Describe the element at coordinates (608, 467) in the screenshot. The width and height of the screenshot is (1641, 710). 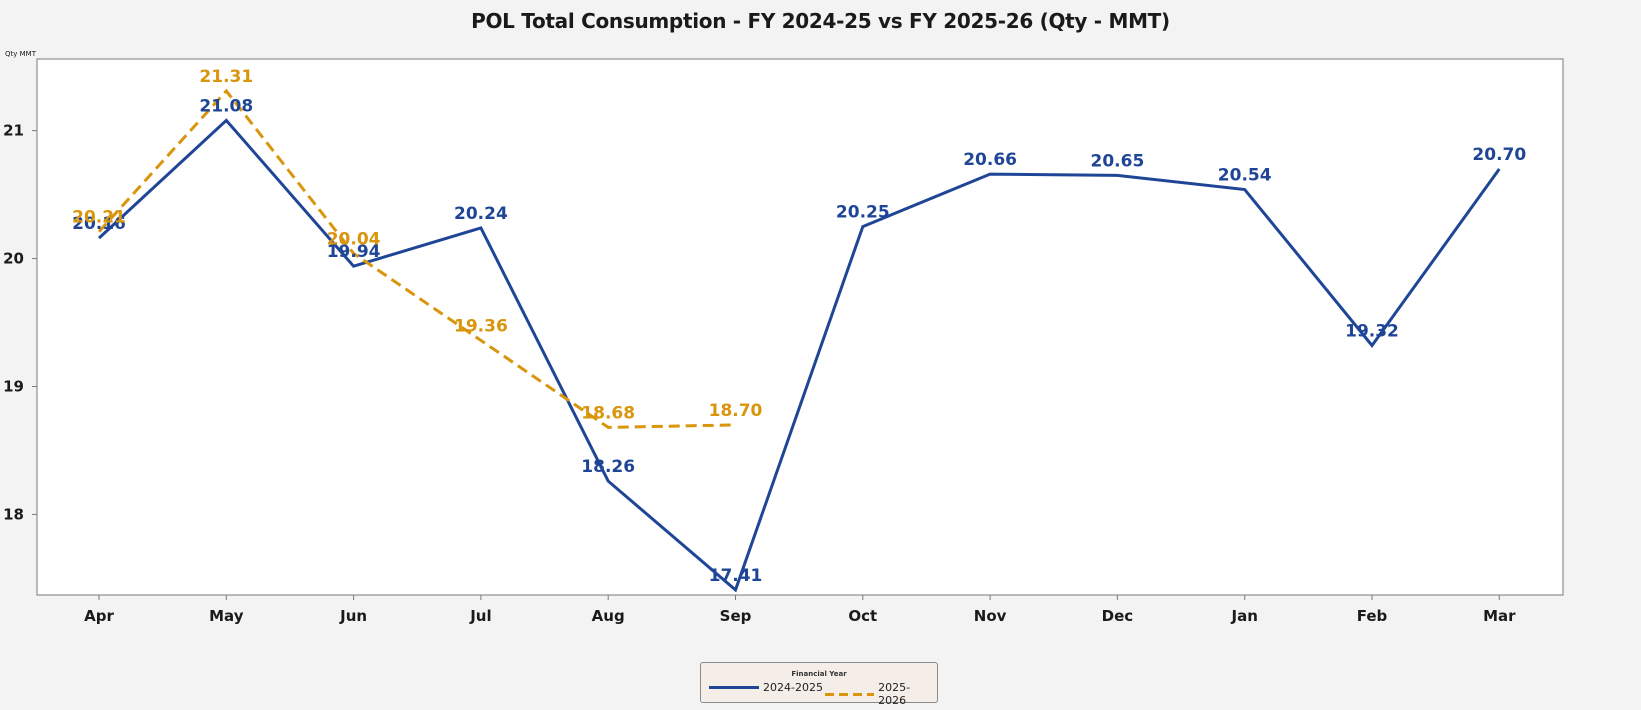
I see `data-label: 18.26` at that location.